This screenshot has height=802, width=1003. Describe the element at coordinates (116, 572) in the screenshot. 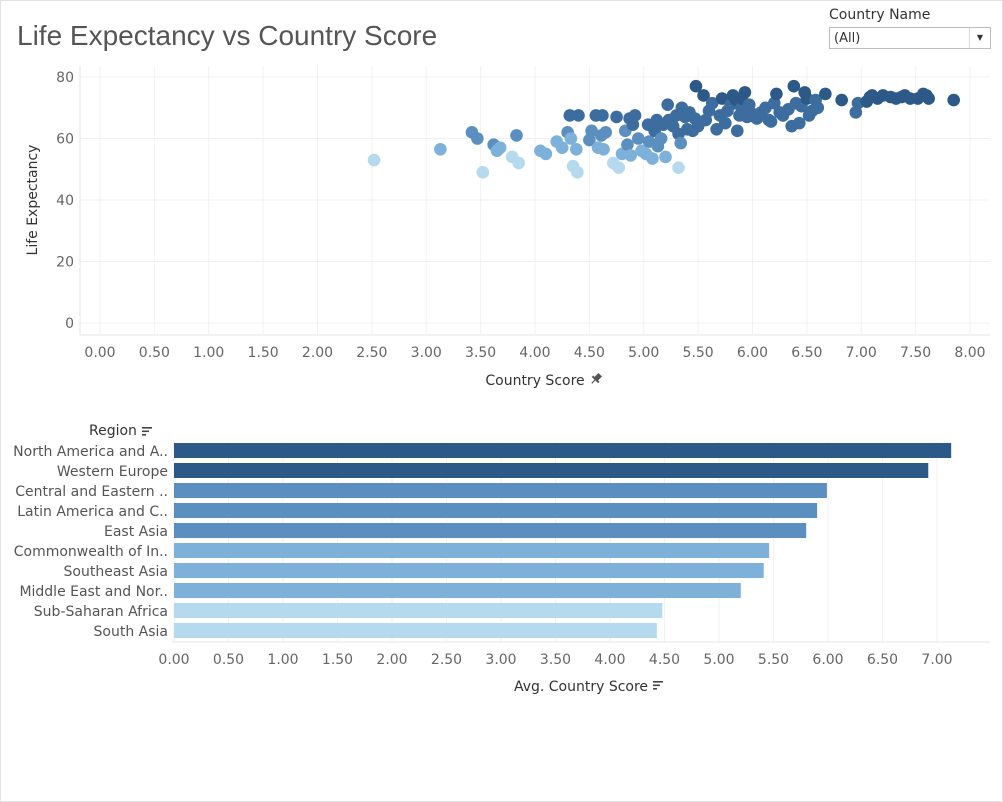

I see `region-label: Southeast Asia` at that location.